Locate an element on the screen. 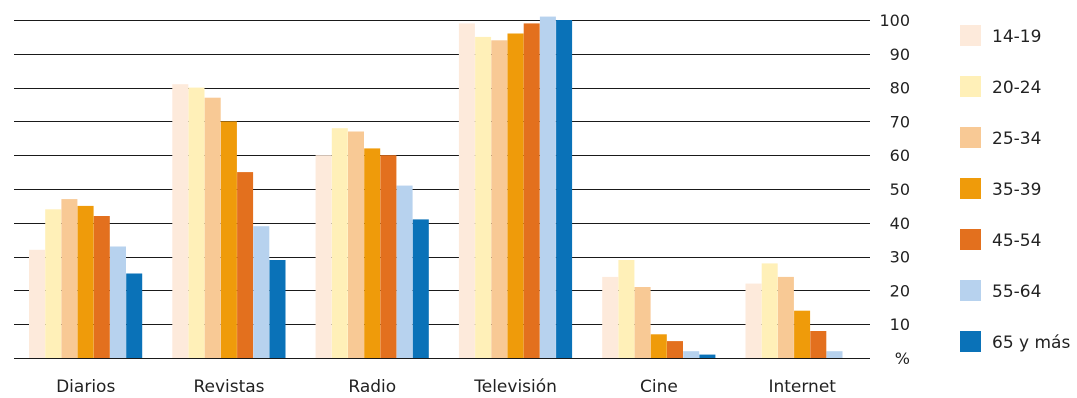 The width and height of the screenshot is (1077, 398). y-tick-label: 50 is located at coordinates (900, 189).